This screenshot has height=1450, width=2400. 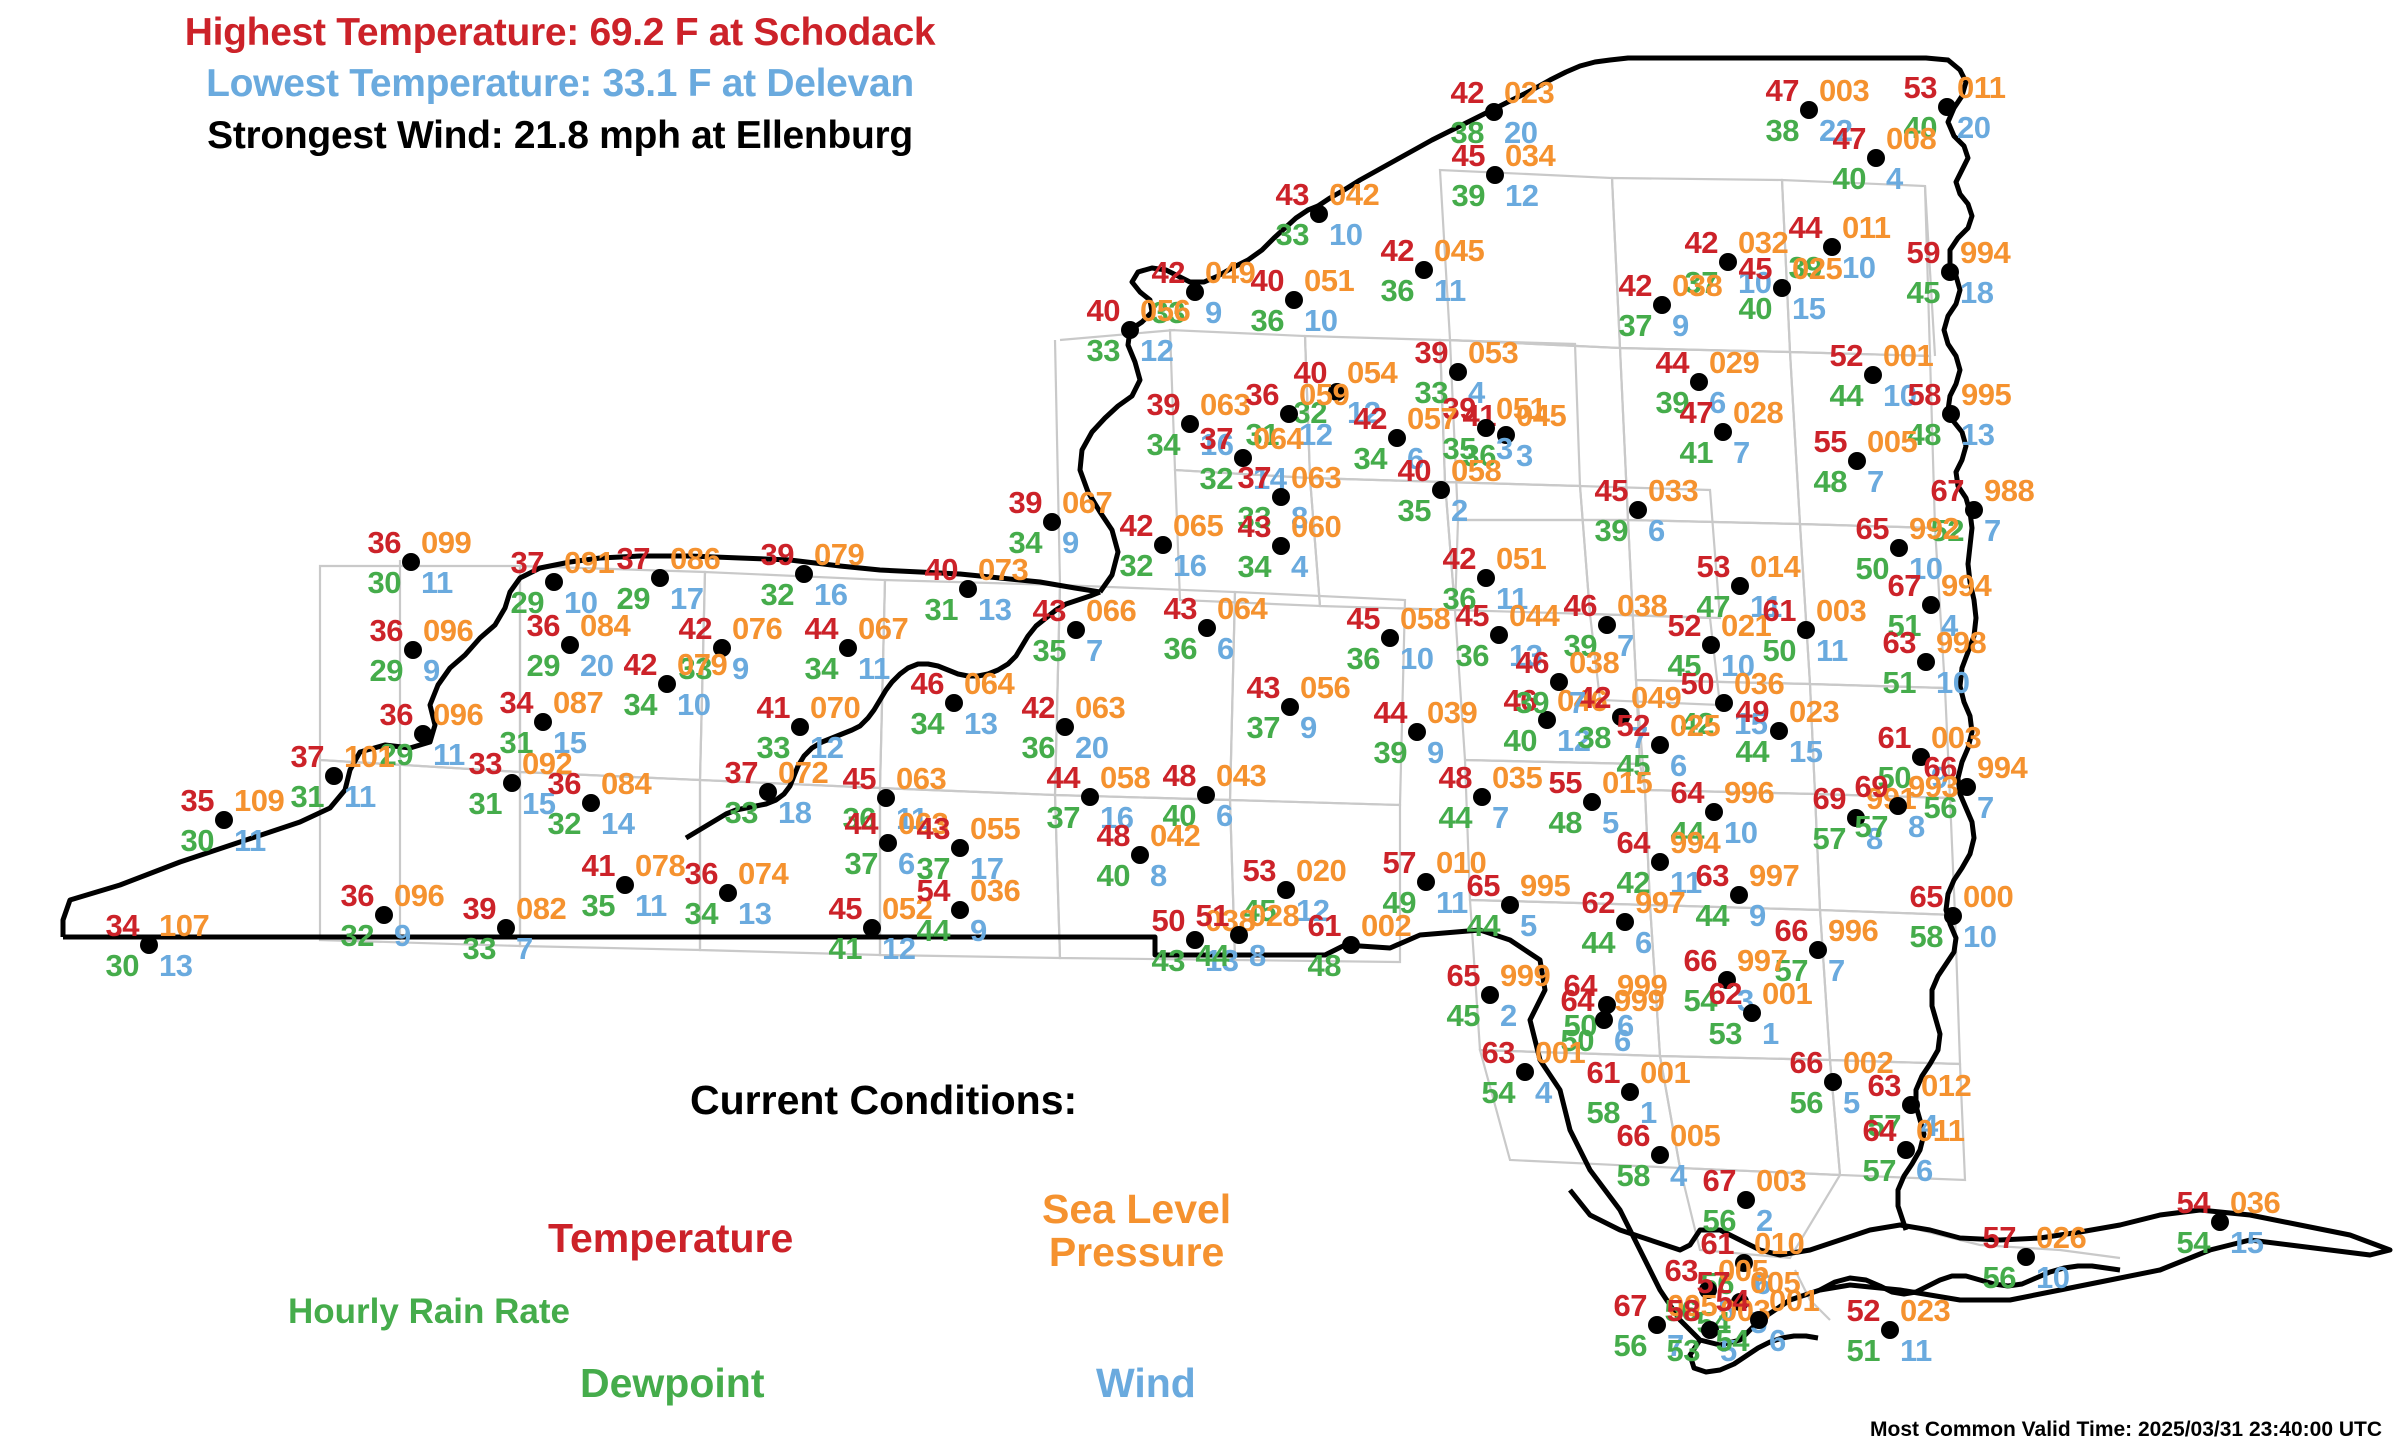 What do you see at coordinates (597, 665) in the screenshot?
I see `station-wind: 20` at bounding box center [597, 665].